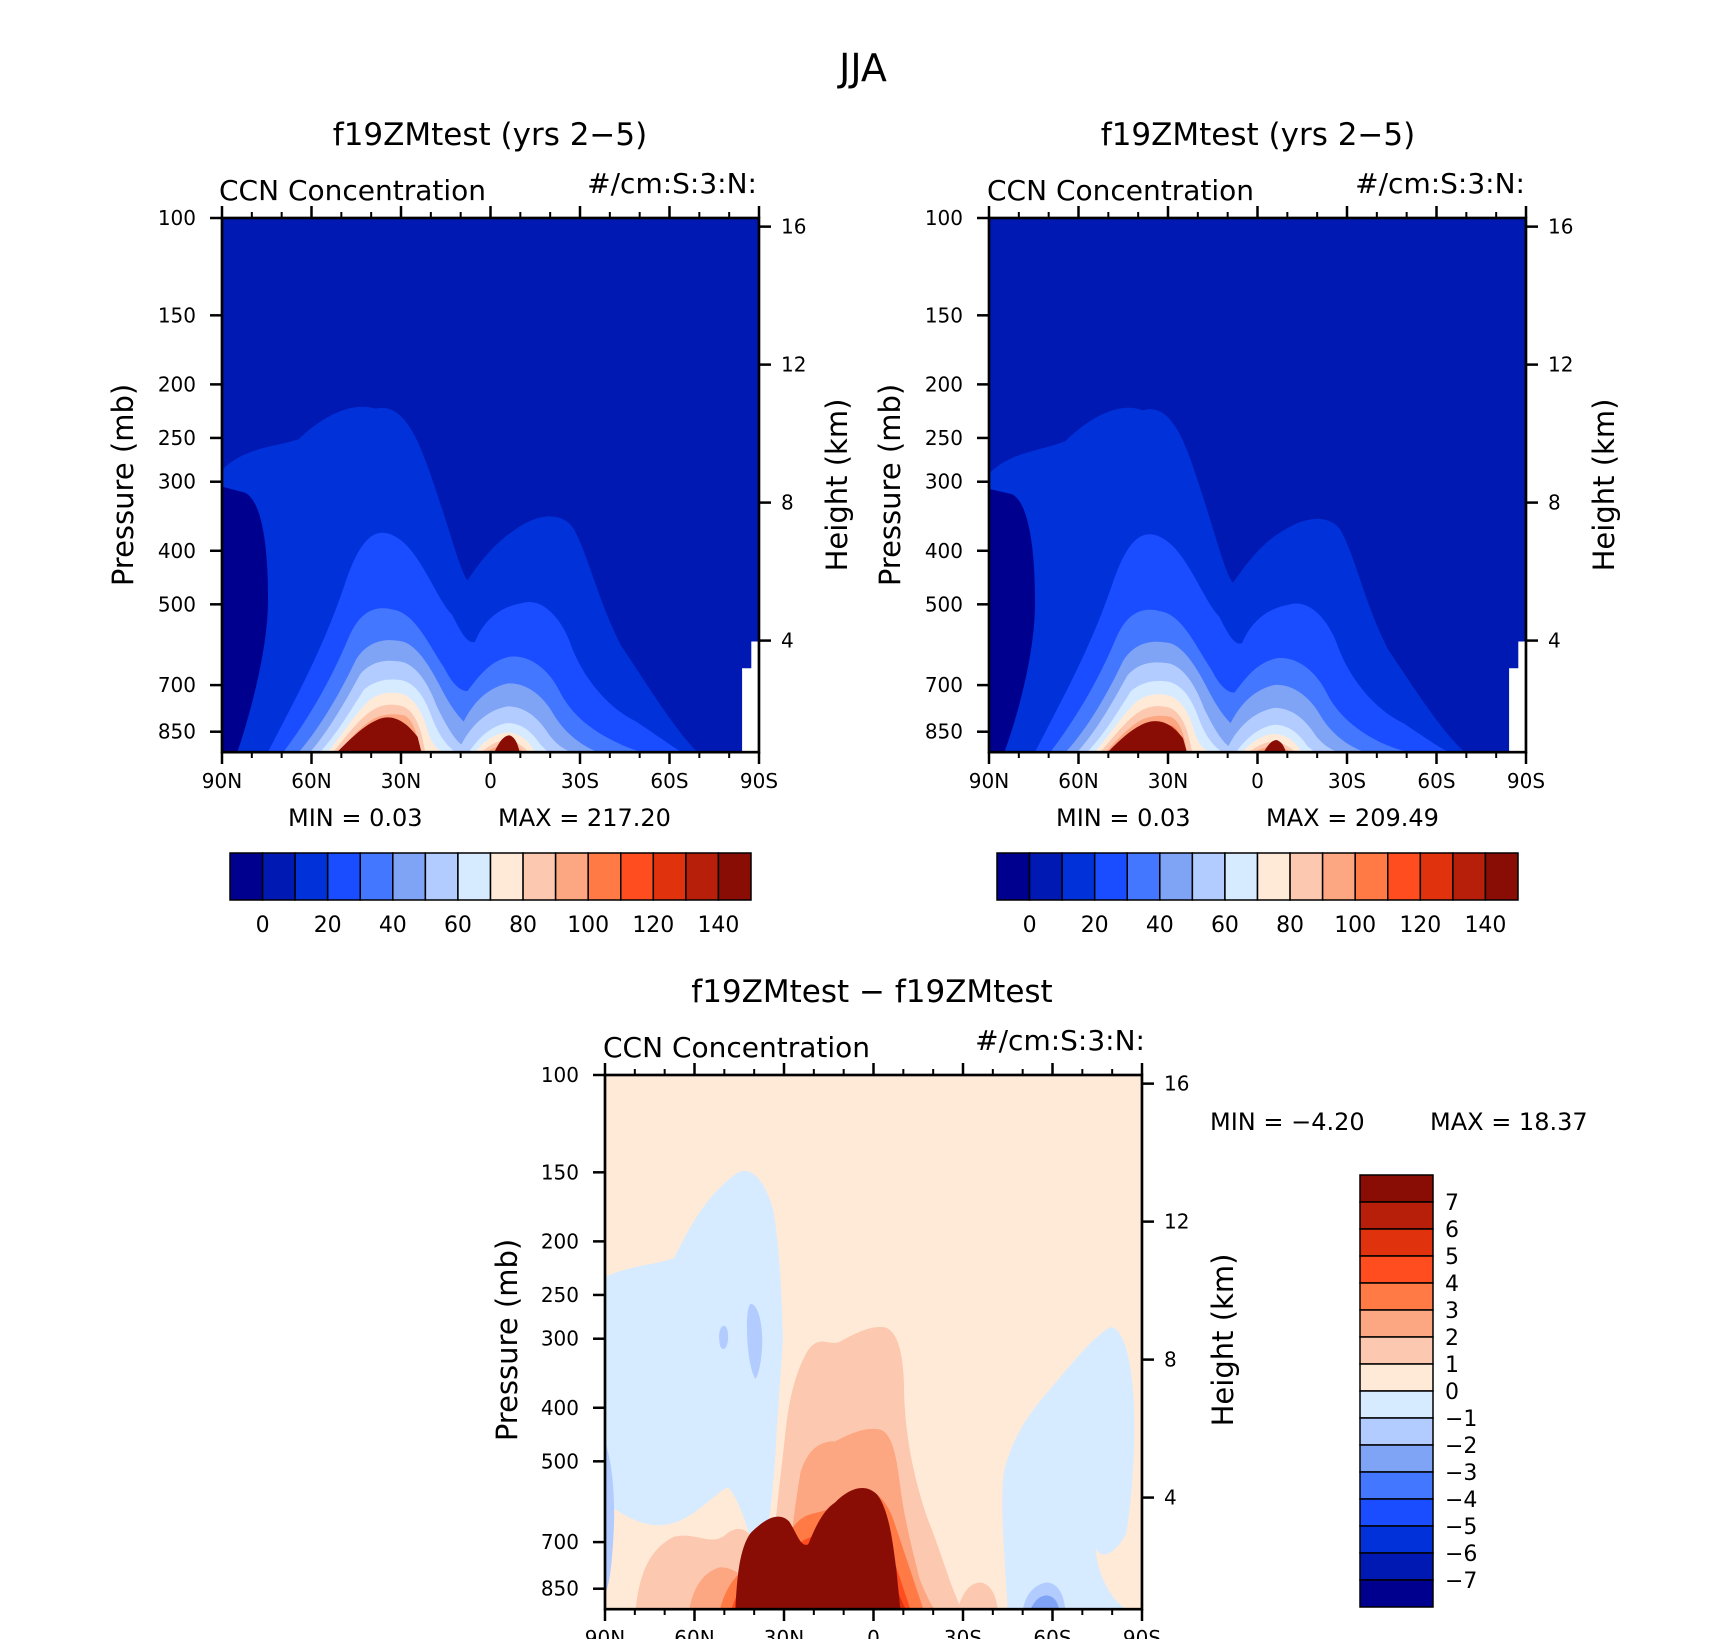  I want to click on panel-1-units-label: #/cm:S:3:N:, so click(672, 183).